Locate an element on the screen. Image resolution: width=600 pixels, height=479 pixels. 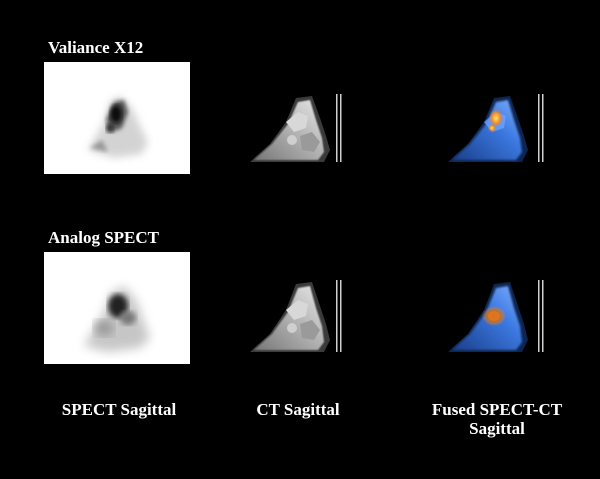
spect-sagittal-image-valiance is located at coordinates (117, 118).